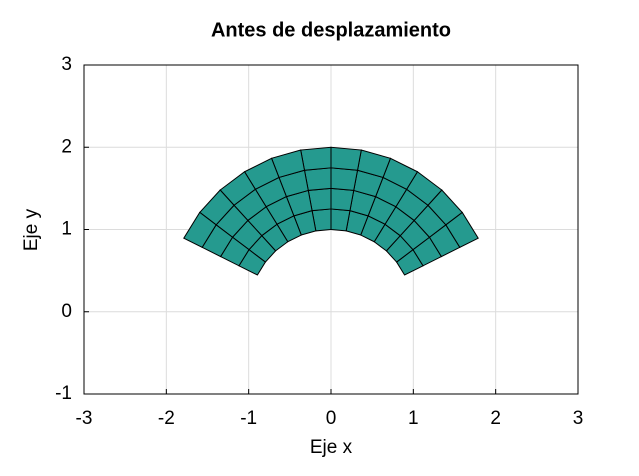 The image size is (639, 476). I want to click on y-tick-label: -1, so click(63, 393).